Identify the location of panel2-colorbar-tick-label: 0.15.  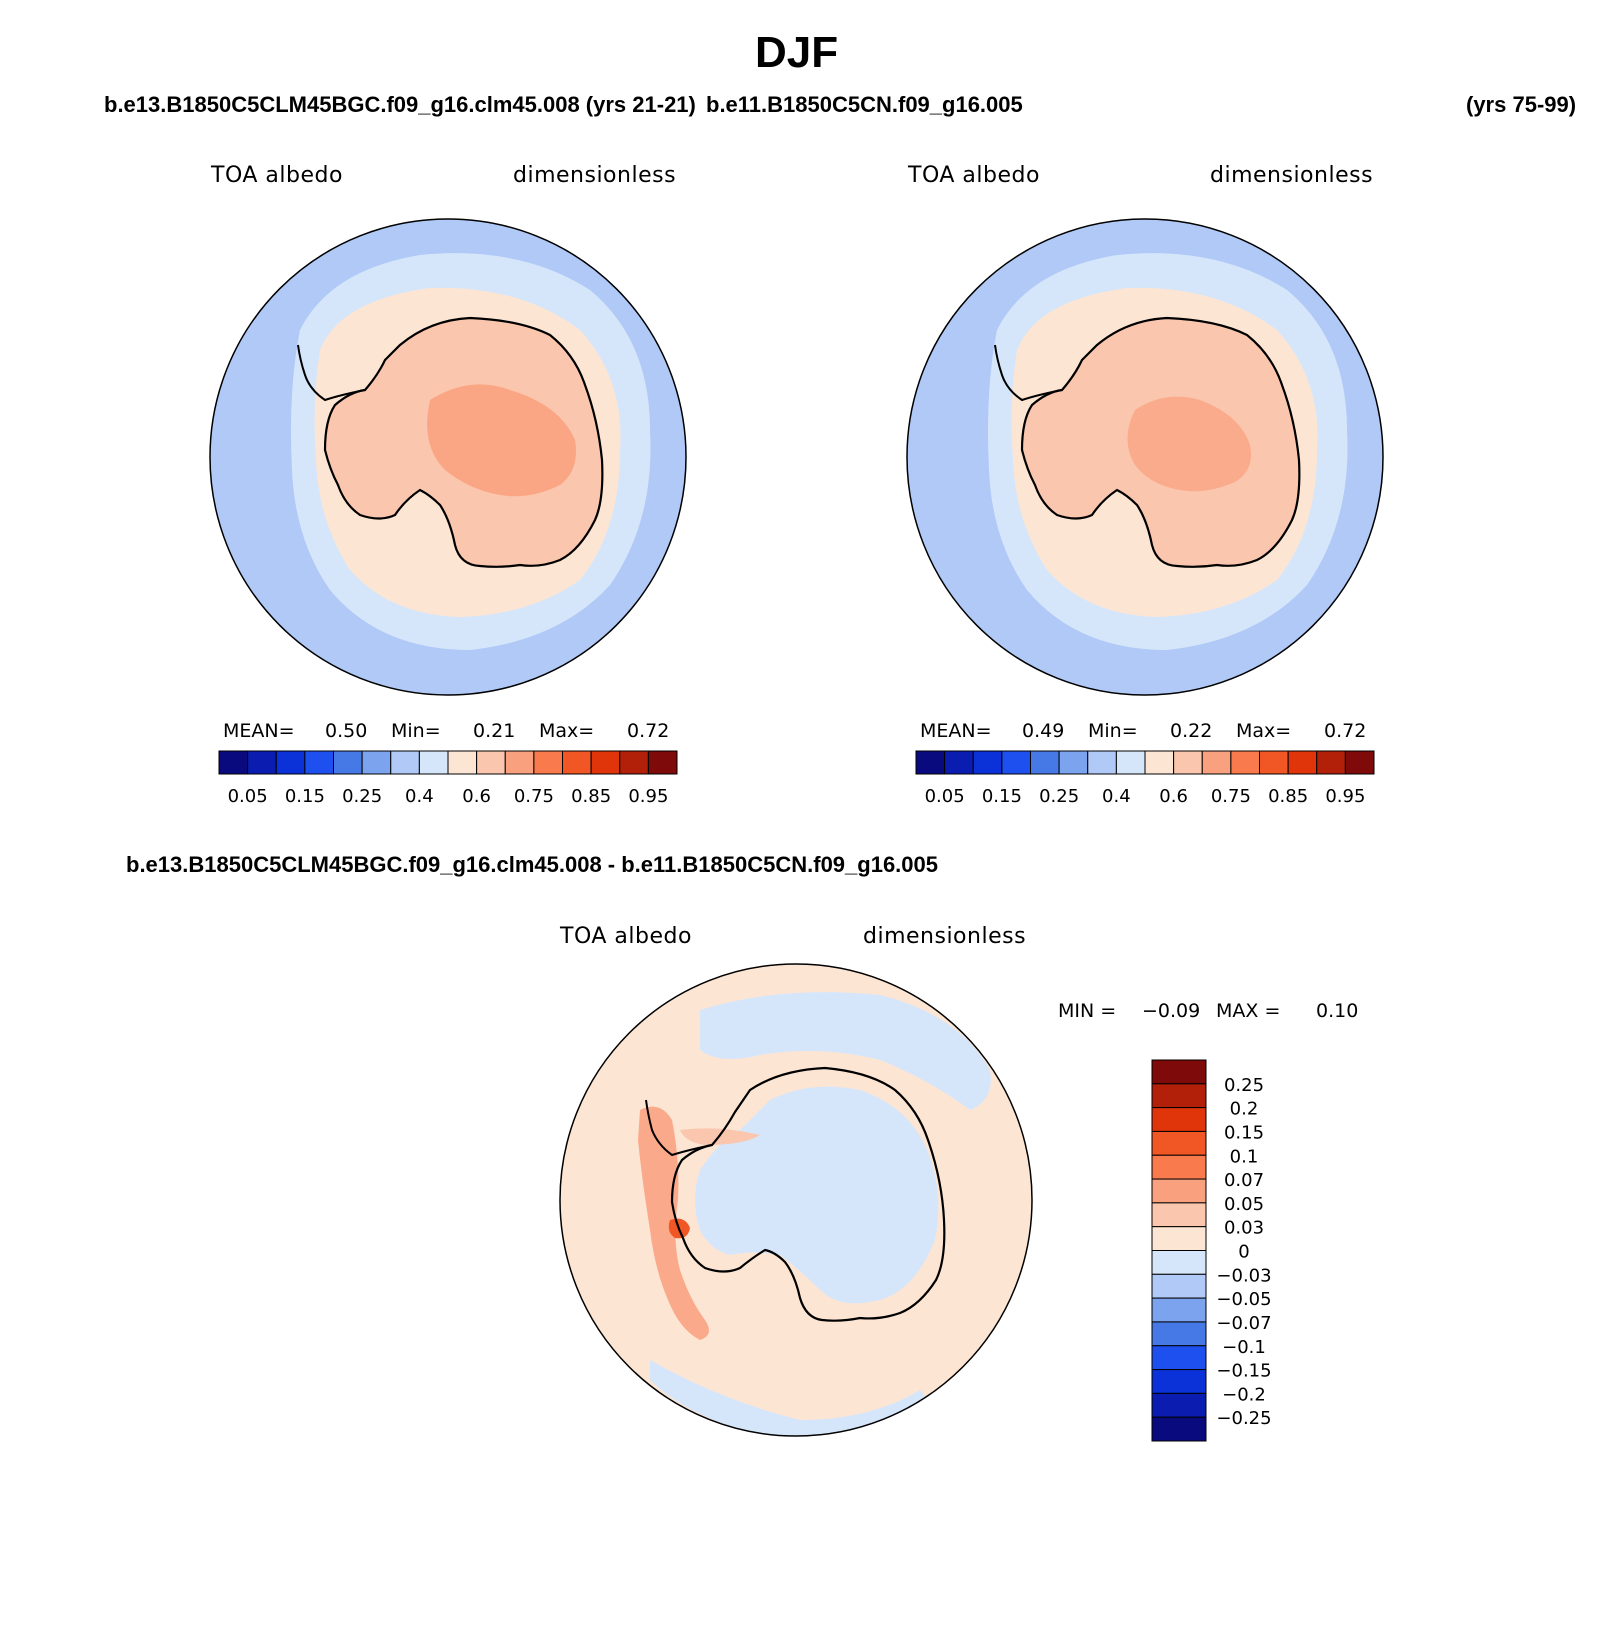
(1002, 796).